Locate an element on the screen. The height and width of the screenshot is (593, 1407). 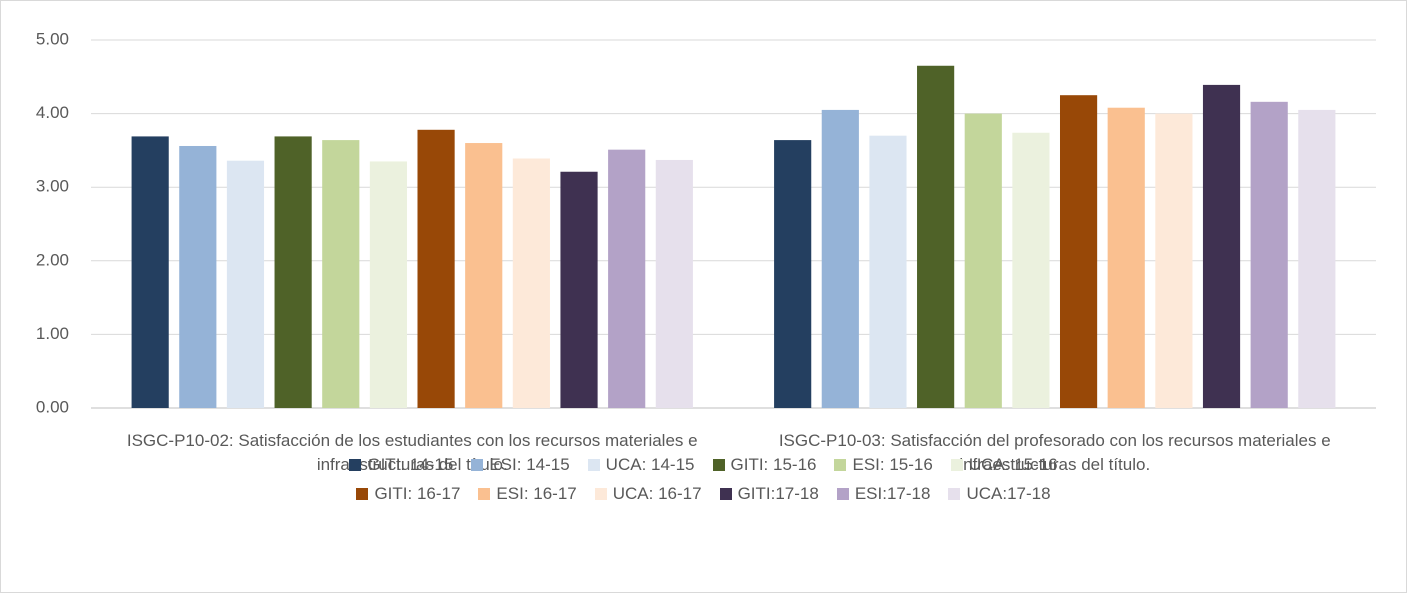
legend-item: UCA: 15-16 is located at coordinates (1004, 465).